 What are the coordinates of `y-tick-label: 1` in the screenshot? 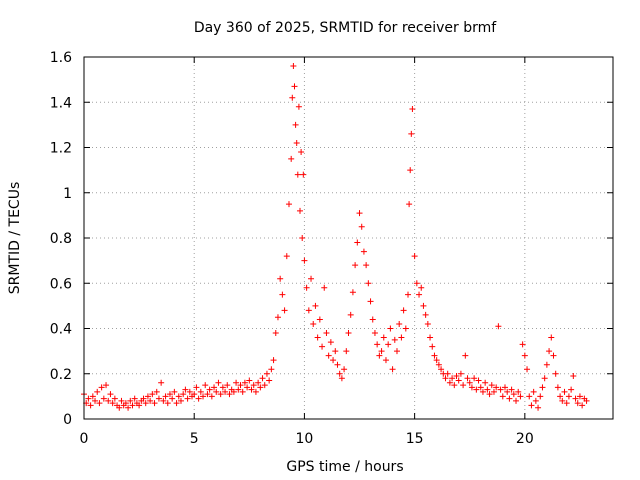 It's located at (67, 194).